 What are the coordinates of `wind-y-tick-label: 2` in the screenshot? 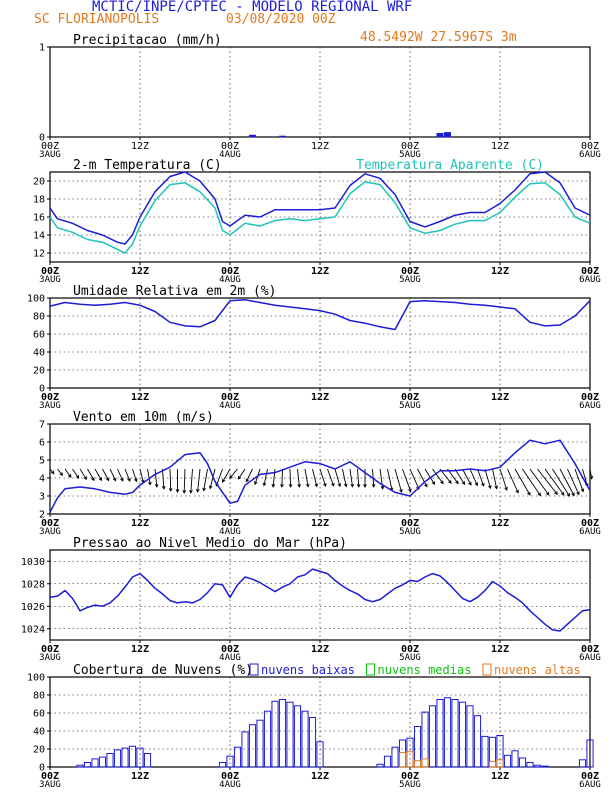 It's located at (42, 515).